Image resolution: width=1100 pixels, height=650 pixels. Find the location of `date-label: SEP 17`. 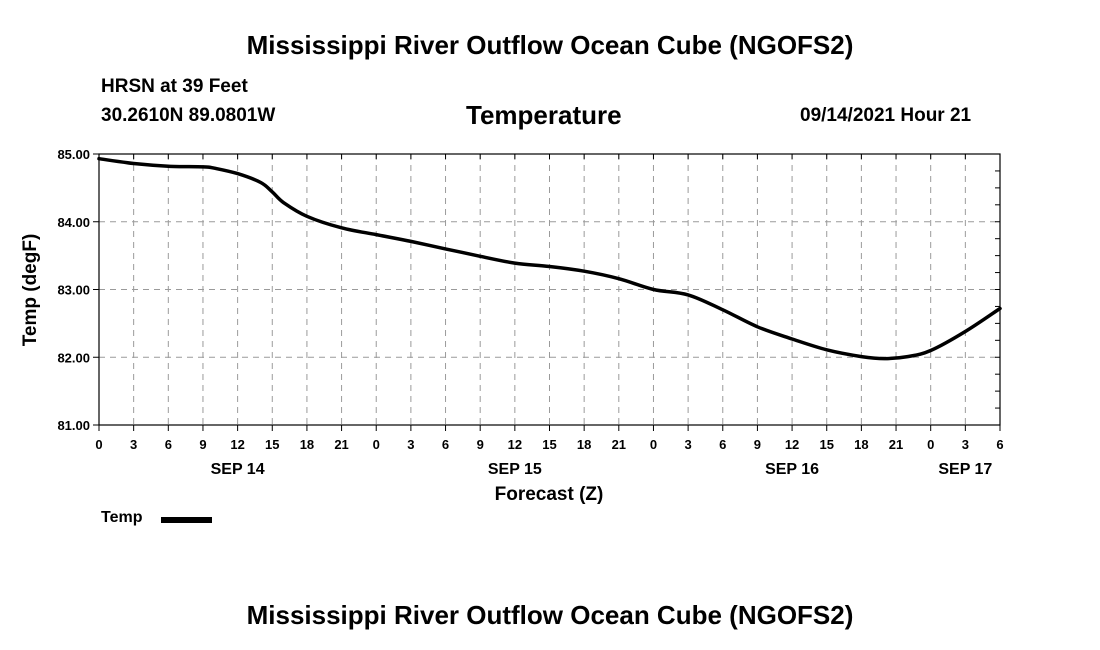

date-label: SEP 17 is located at coordinates (965, 469).